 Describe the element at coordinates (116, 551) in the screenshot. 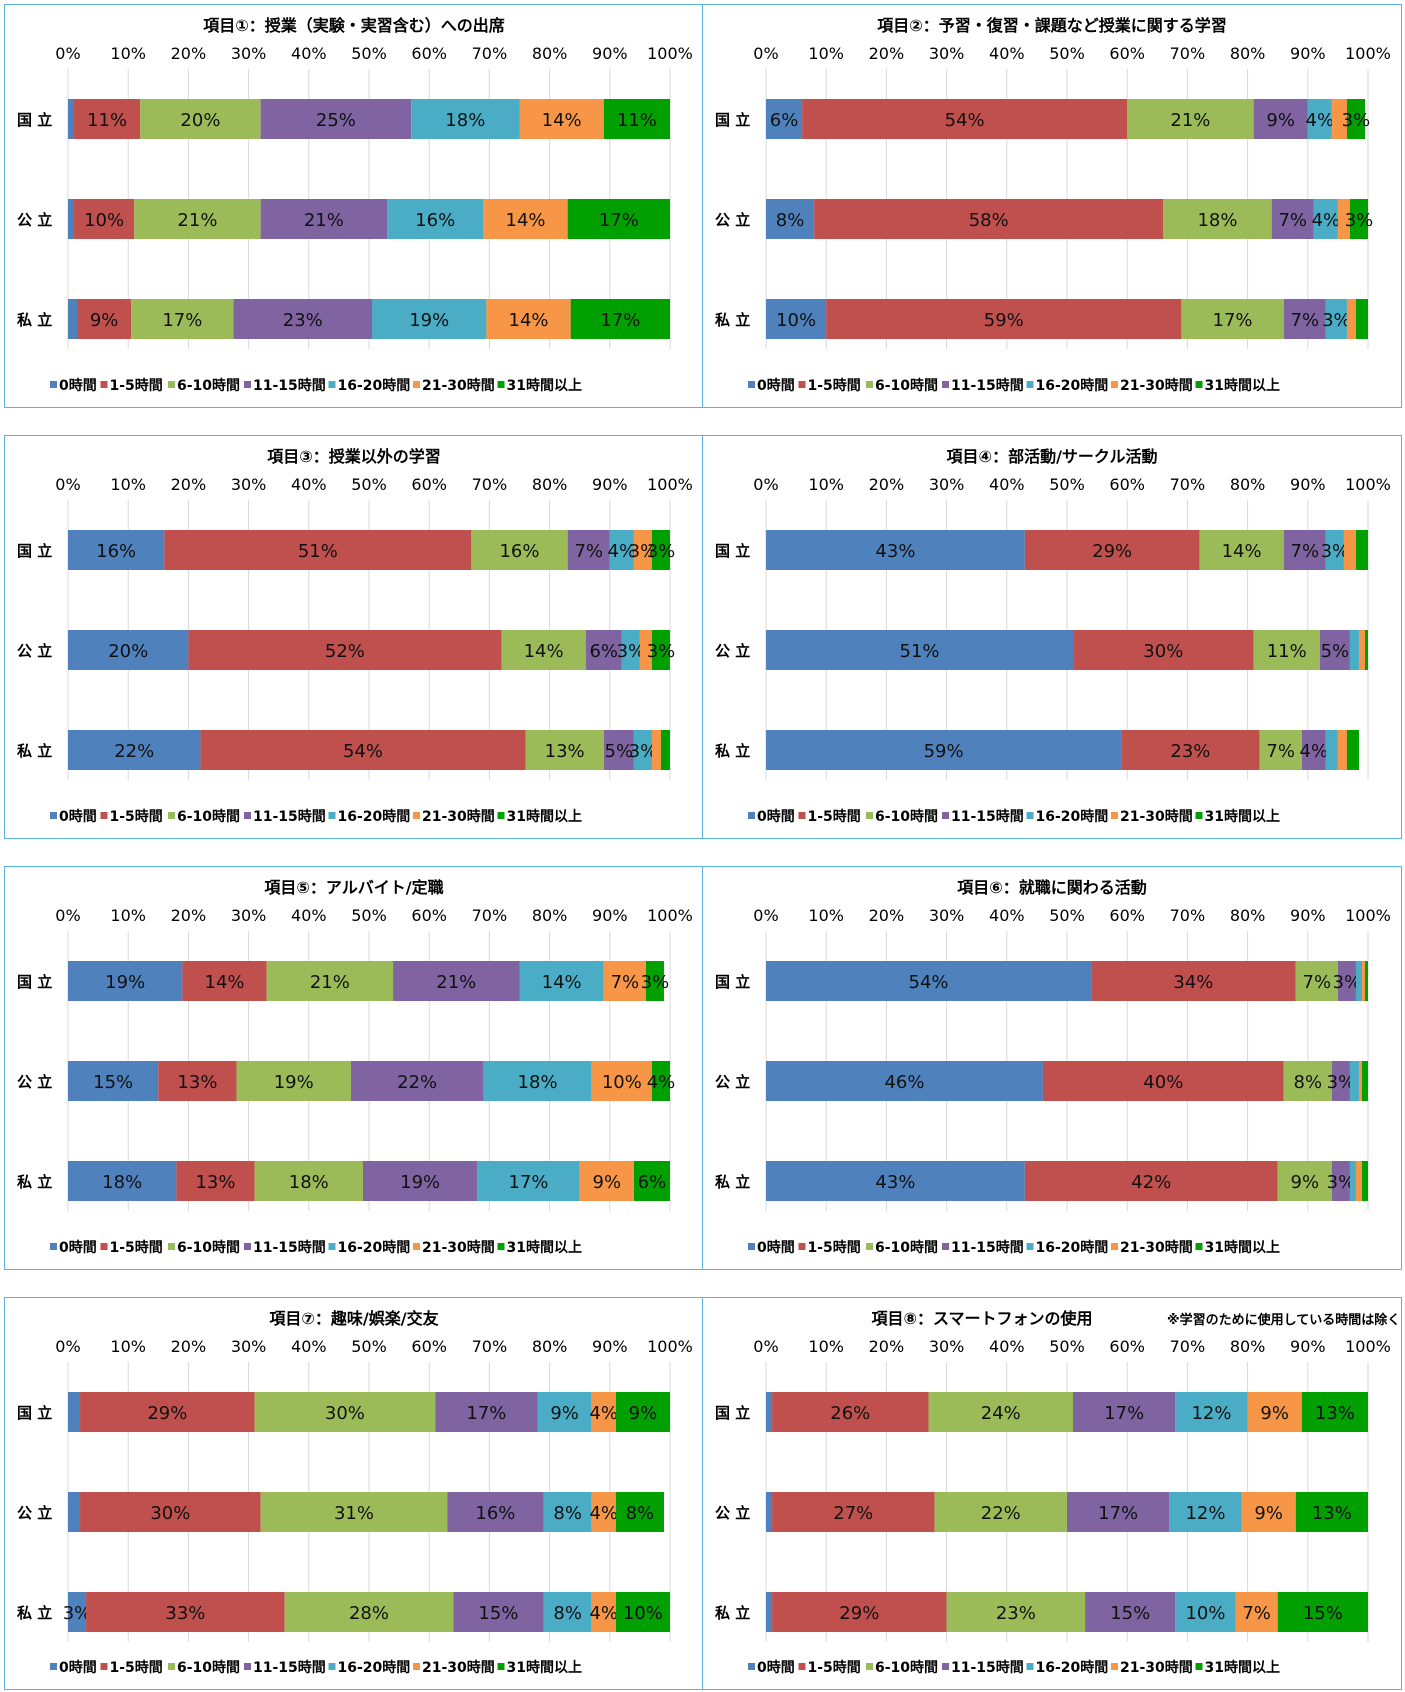

I see `data-label: 16%` at that location.